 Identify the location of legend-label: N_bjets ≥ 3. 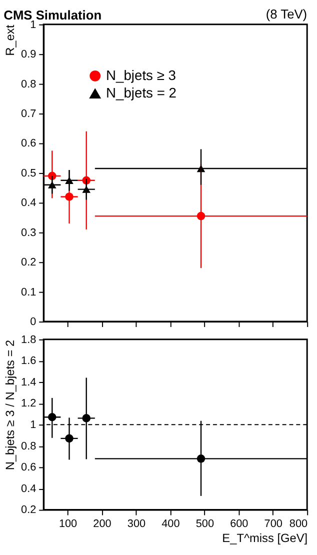
(141, 74).